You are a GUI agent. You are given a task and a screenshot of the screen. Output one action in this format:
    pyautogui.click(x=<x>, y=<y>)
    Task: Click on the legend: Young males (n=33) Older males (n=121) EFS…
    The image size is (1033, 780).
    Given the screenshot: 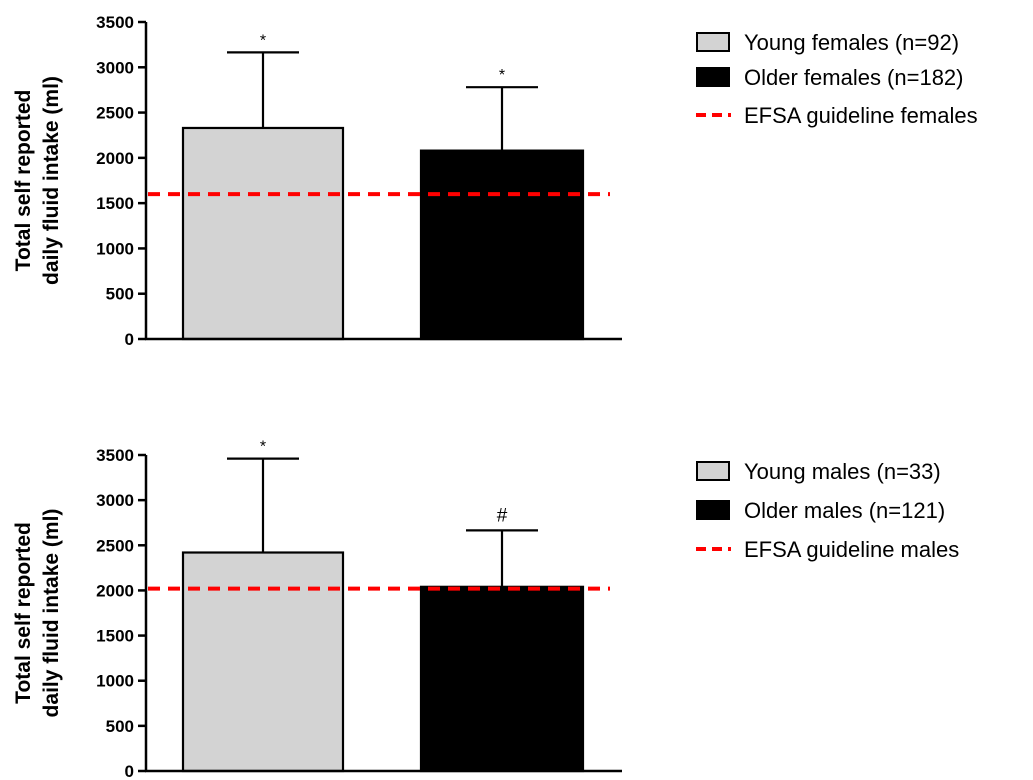 What is the action you would take?
    pyautogui.click(x=827, y=510)
    